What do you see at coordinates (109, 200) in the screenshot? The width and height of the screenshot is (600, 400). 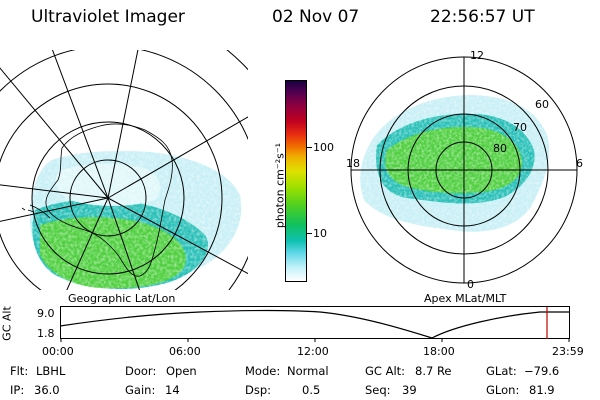 I see `coastline` at bounding box center [109, 200].